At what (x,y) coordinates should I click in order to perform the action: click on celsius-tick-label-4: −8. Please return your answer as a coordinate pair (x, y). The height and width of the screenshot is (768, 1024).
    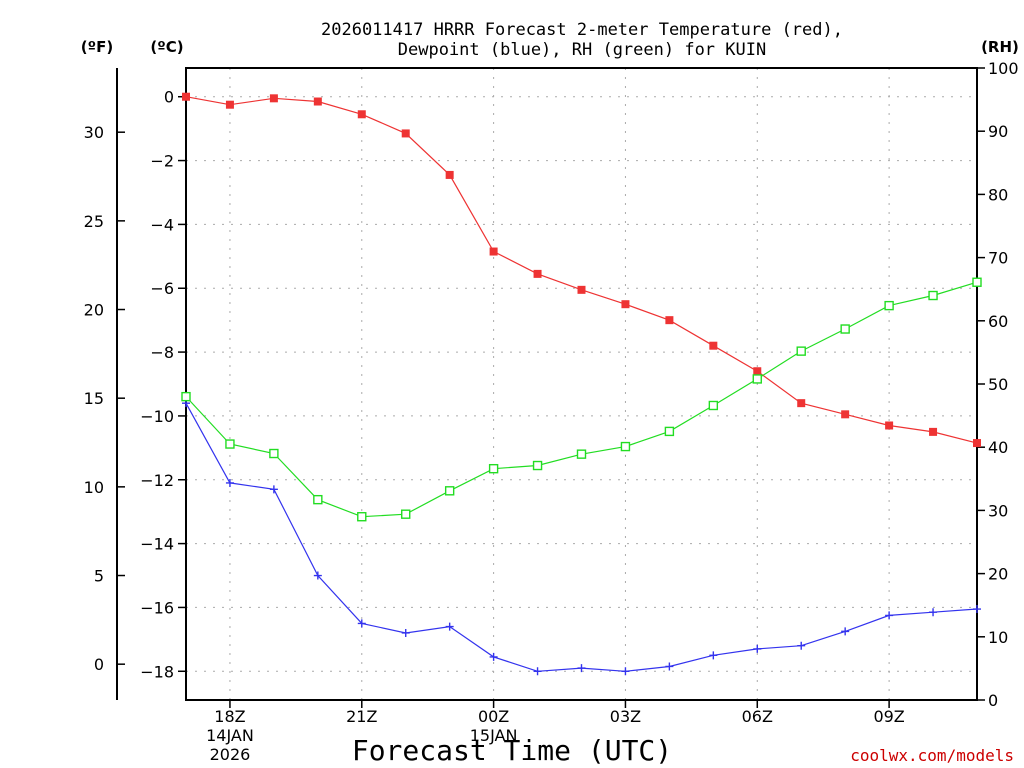
    Looking at the image, I should click on (162, 352).